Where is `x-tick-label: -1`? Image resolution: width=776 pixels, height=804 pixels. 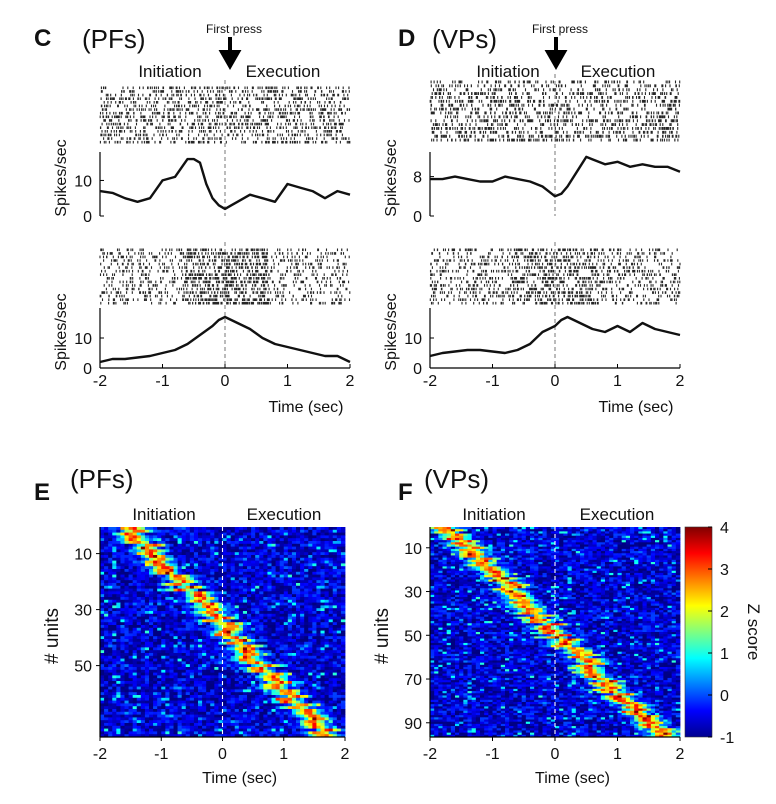 x-tick-label: -1 is located at coordinates (162, 381).